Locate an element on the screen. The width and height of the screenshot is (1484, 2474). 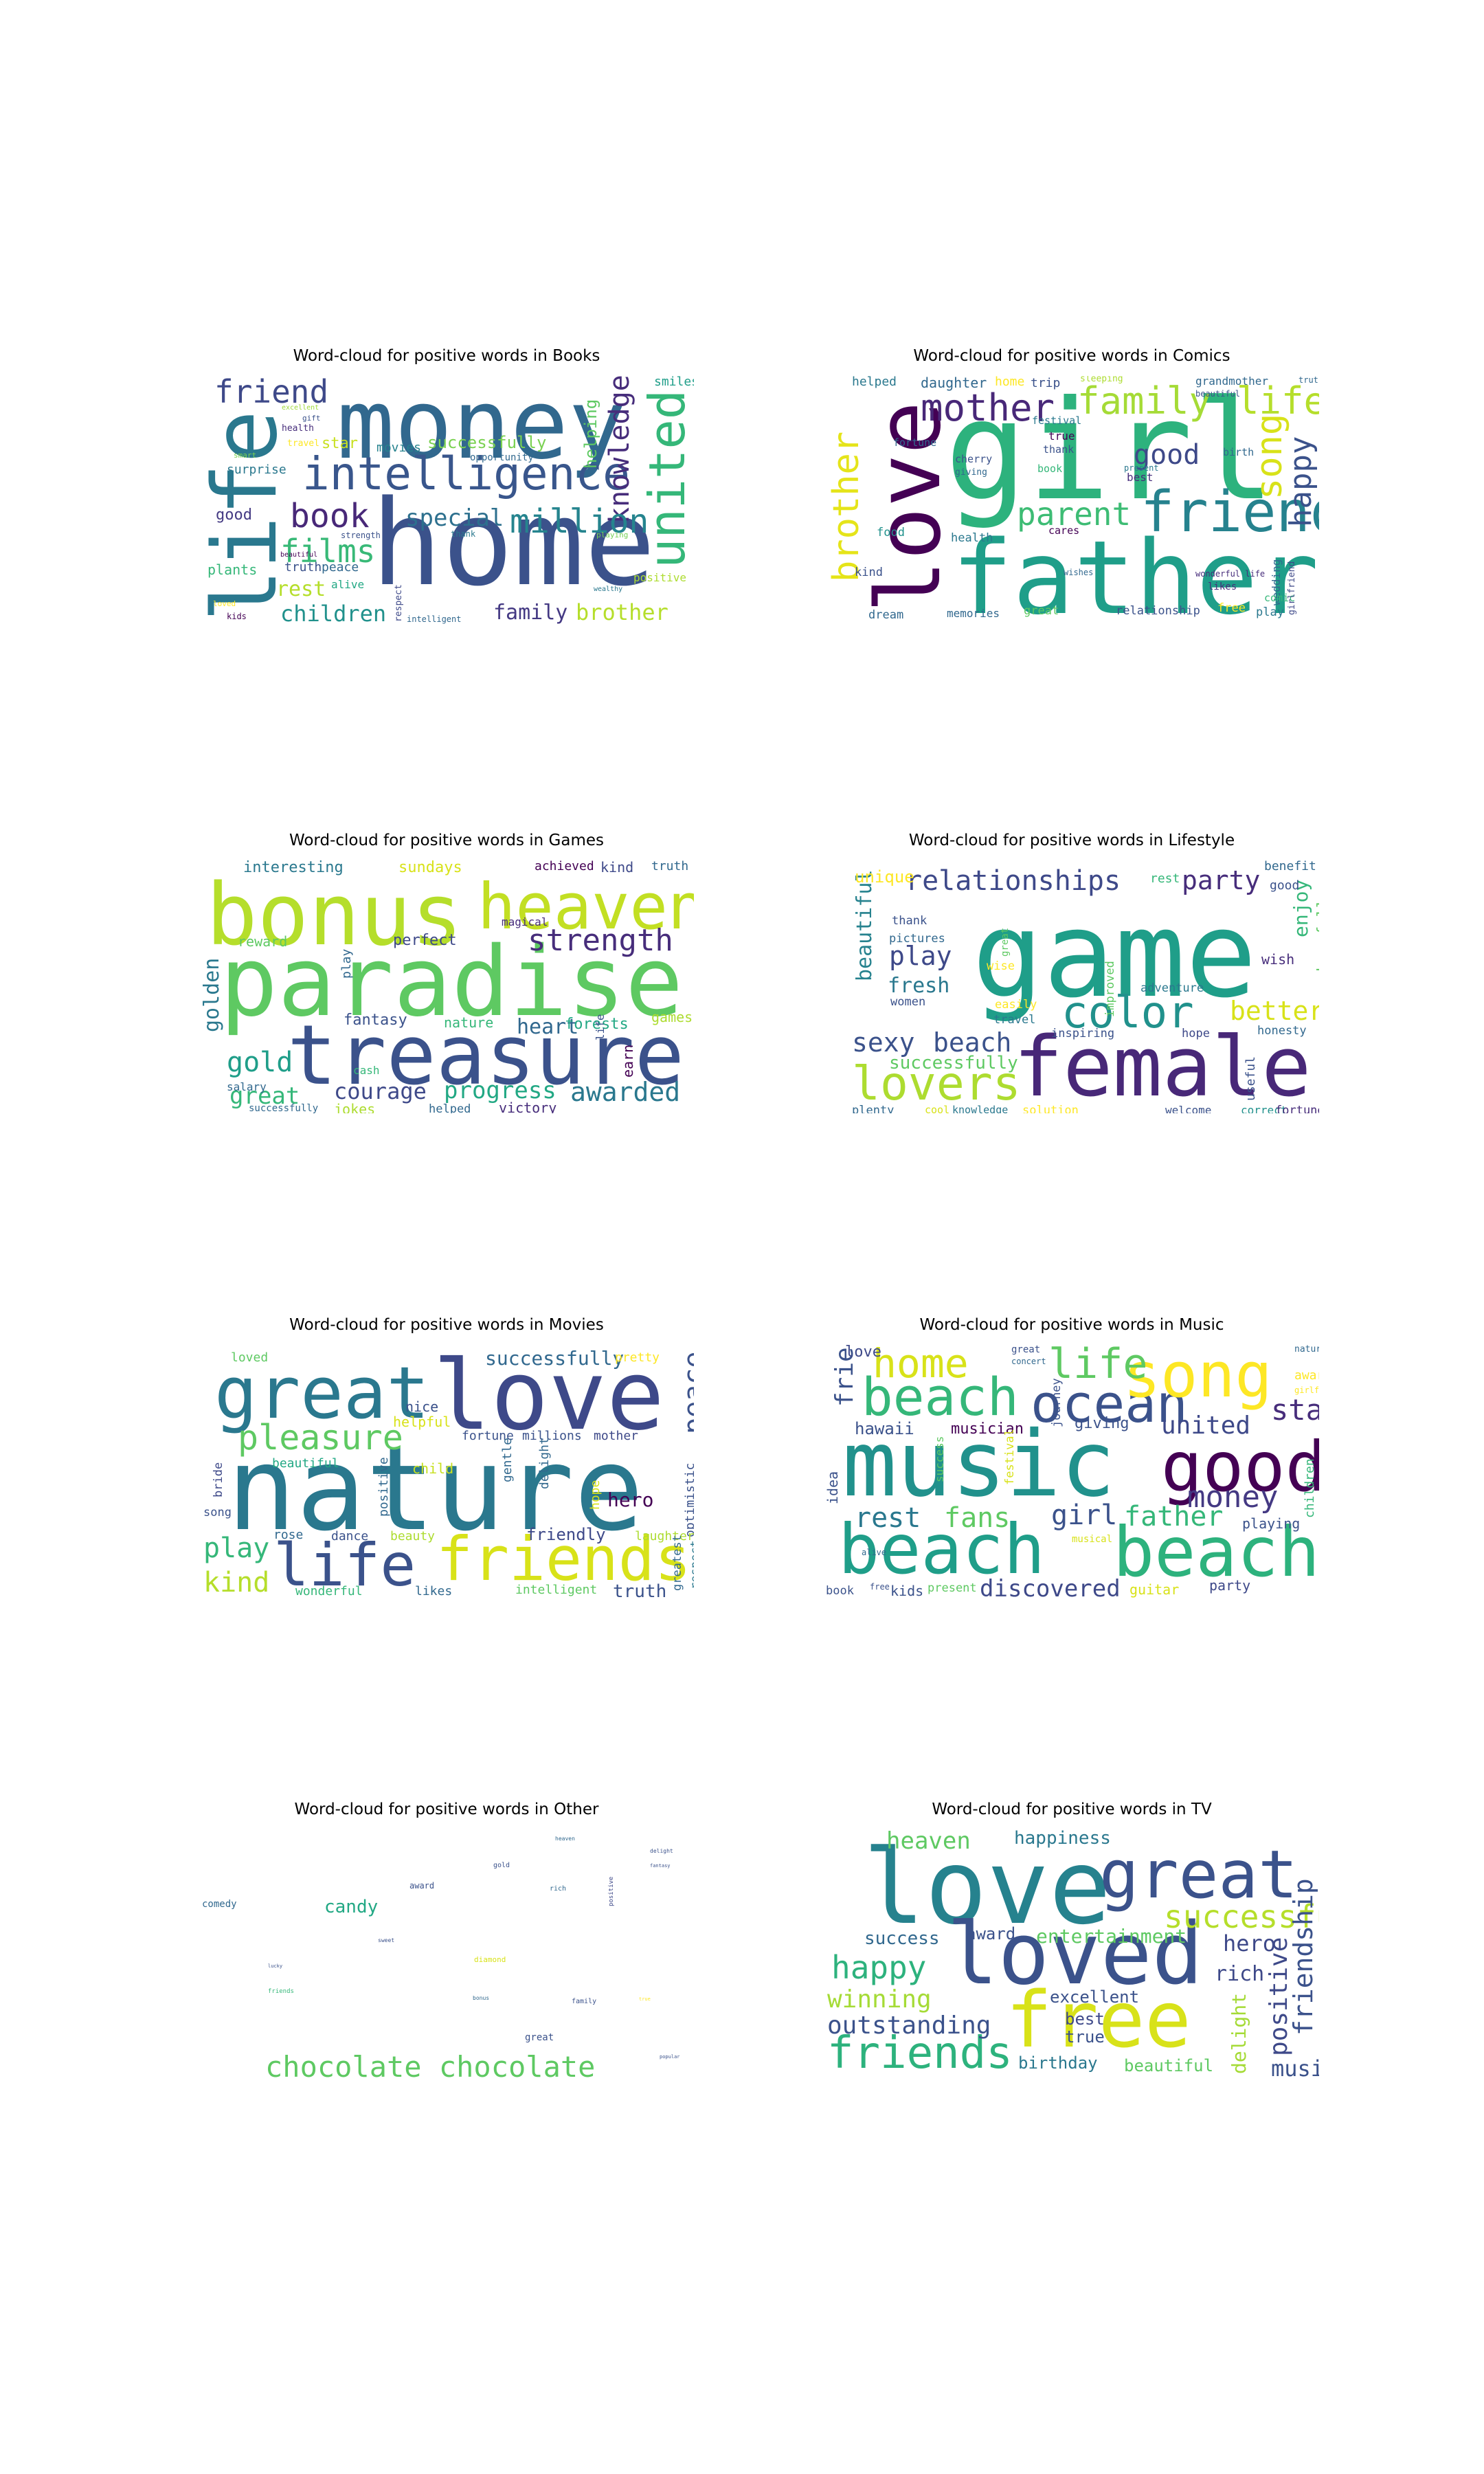
cloud-word: color is located at coordinates (1127, 1013).